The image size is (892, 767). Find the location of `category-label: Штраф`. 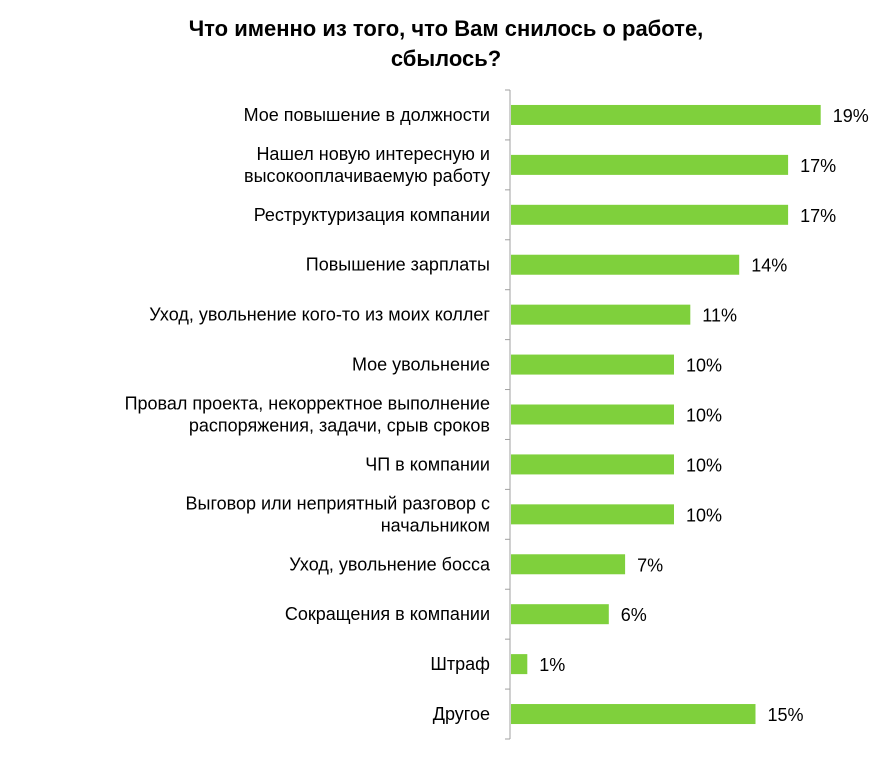

category-label: Штраф is located at coordinates (460, 664).